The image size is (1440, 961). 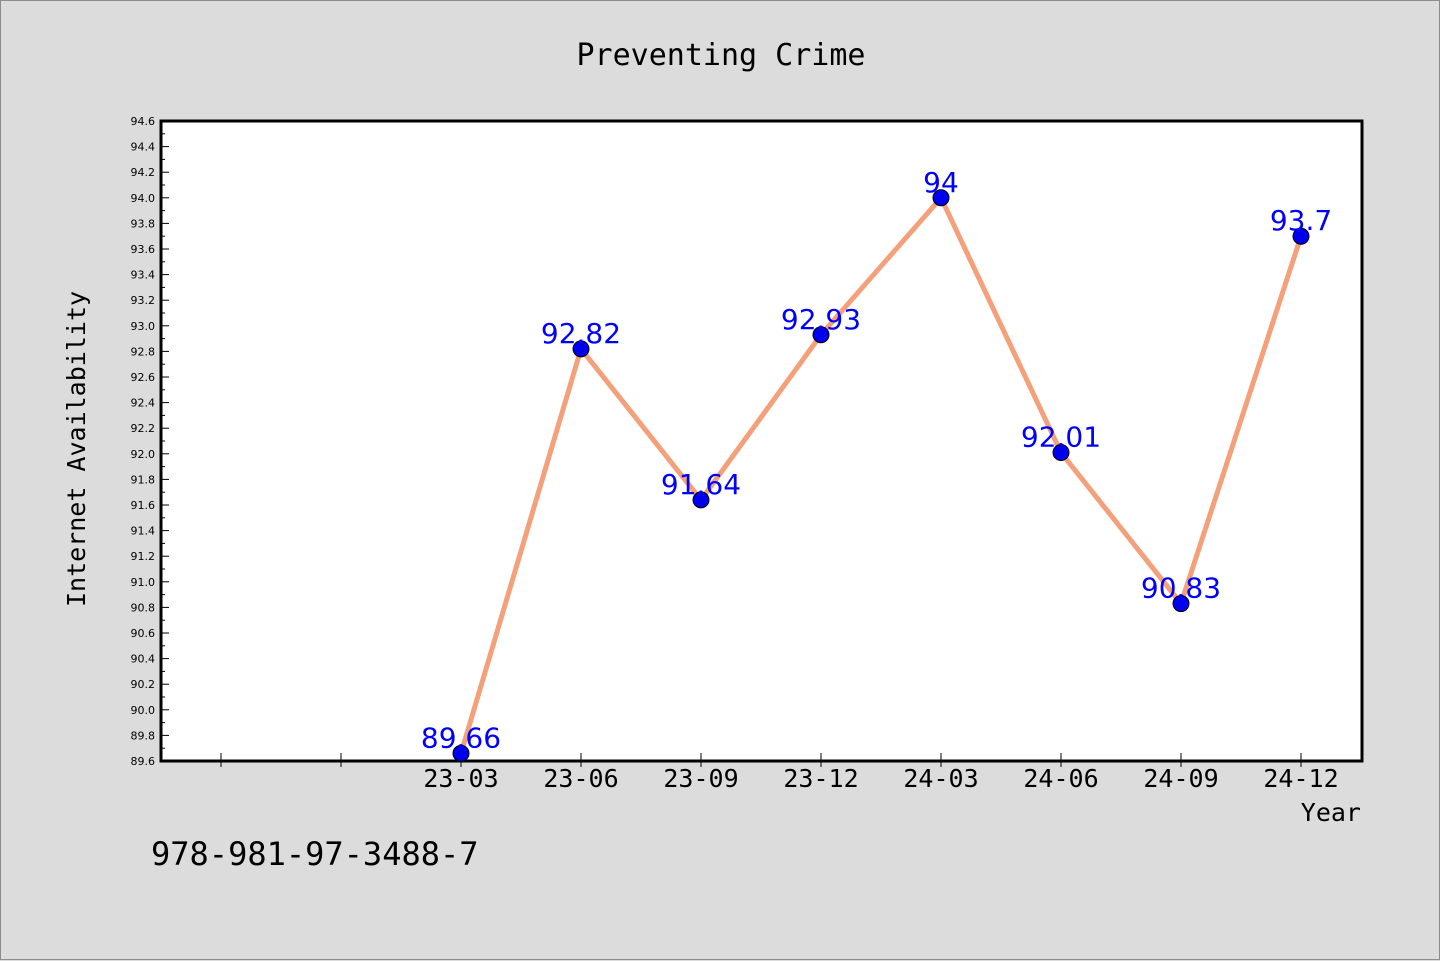 What do you see at coordinates (1061, 437) in the screenshot?
I see `data-value-label: 92.01` at bounding box center [1061, 437].